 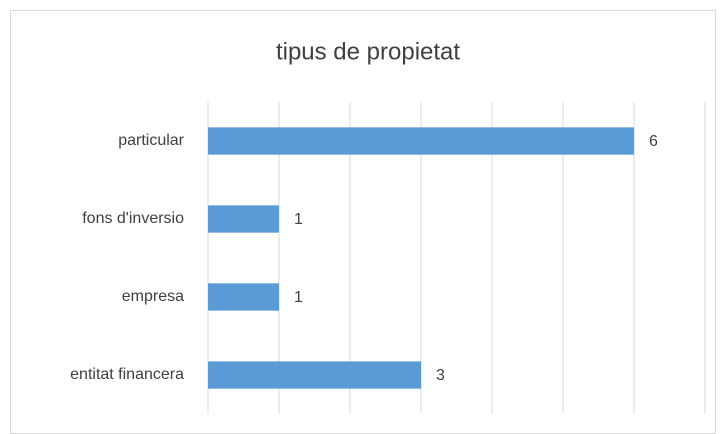 What do you see at coordinates (368, 51) in the screenshot?
I see `chart-title: tipus de propietat` at bounding box center [368, 51].